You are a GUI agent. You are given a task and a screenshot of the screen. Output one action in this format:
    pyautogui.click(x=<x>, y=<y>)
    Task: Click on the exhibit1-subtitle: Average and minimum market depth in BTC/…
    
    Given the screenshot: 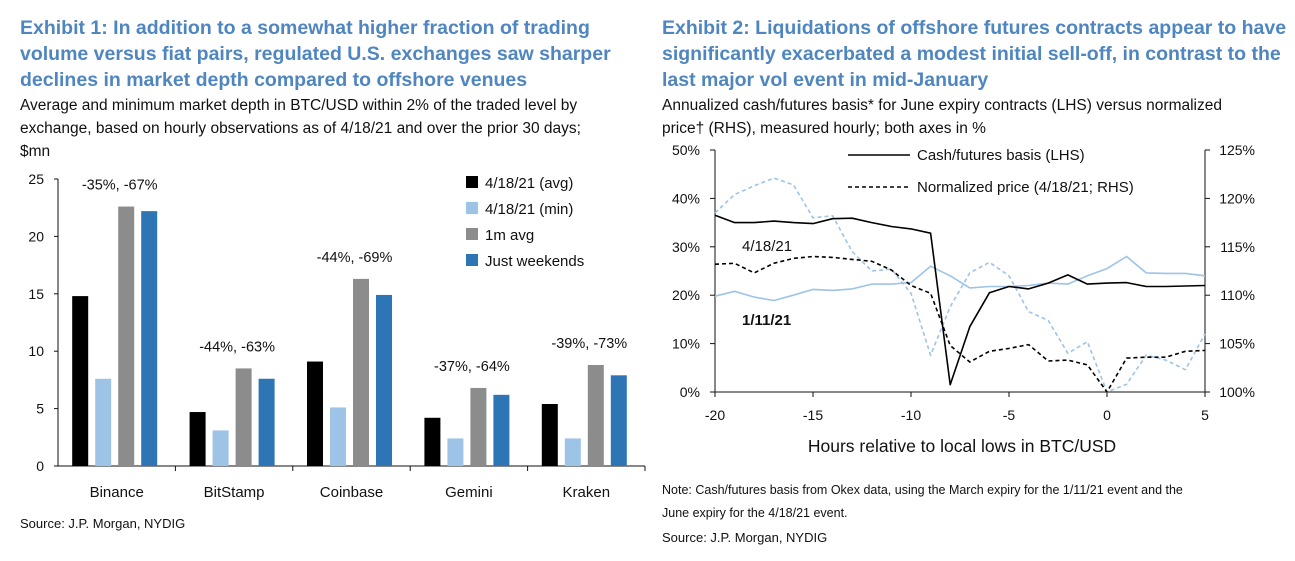 What is the action you would take?
    pyautogui.click(x=300, y=128)
    